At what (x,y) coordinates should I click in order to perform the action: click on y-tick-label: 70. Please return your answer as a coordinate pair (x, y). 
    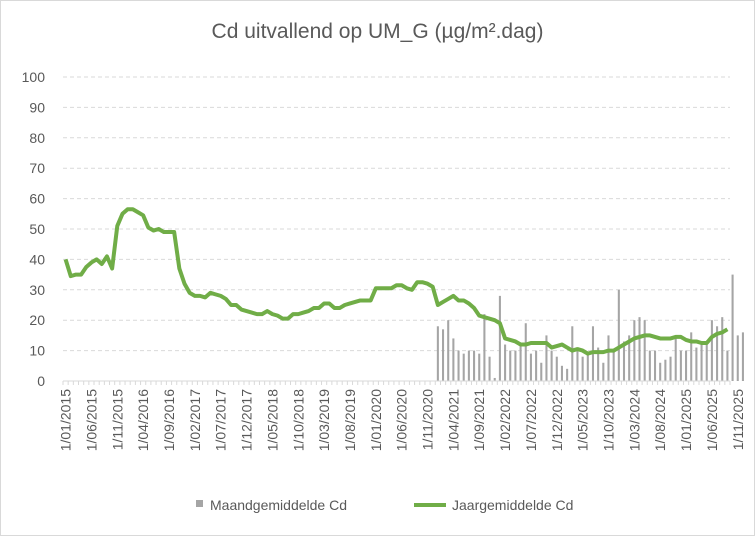
    Looking at the image, I should click on (37, 168).